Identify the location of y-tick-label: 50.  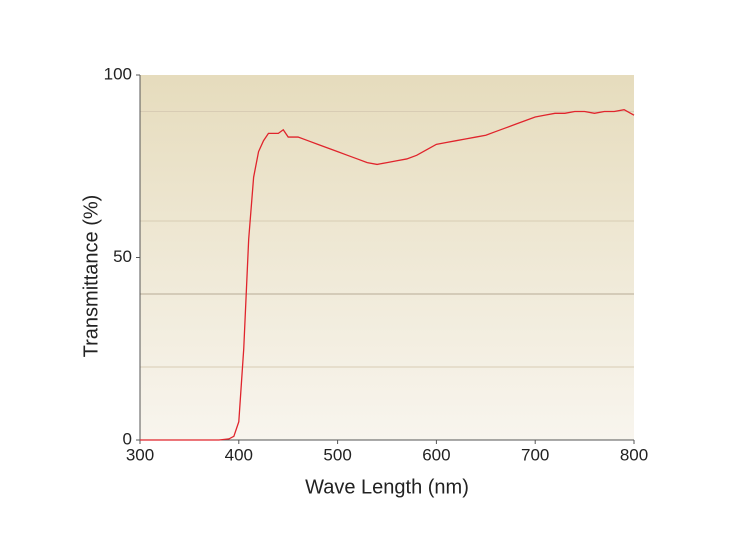
(122, 256).